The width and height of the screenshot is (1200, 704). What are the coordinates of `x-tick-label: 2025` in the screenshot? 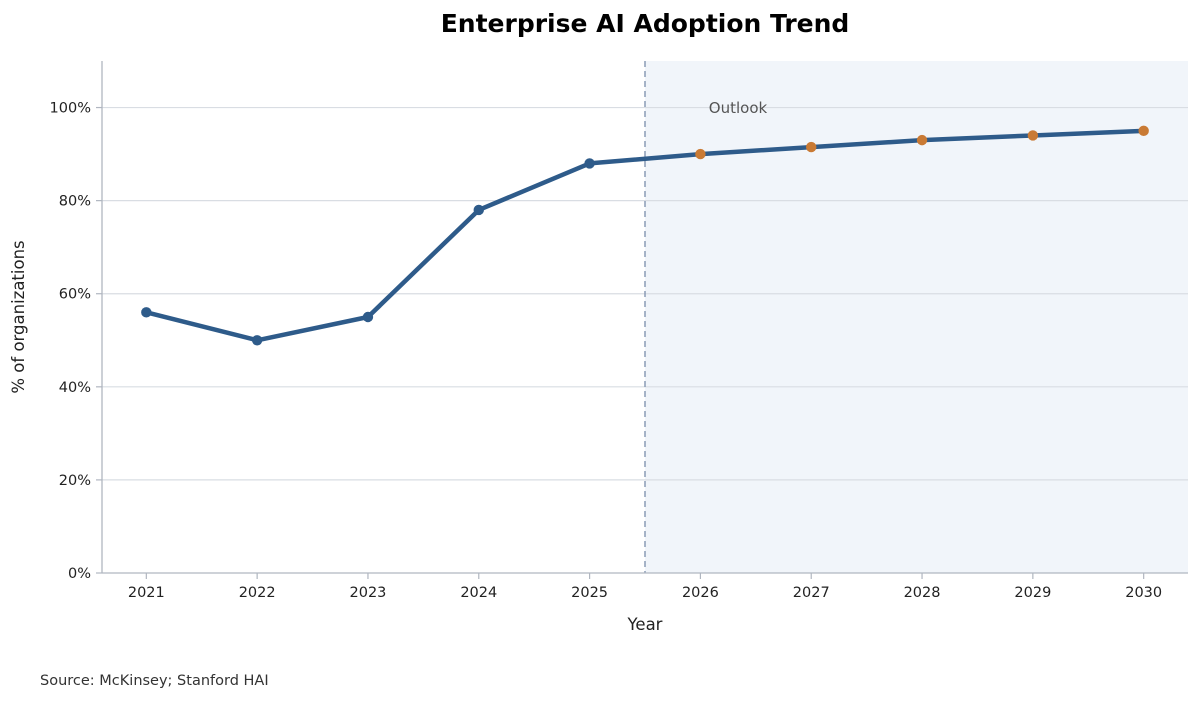 It's located at (589, 593).